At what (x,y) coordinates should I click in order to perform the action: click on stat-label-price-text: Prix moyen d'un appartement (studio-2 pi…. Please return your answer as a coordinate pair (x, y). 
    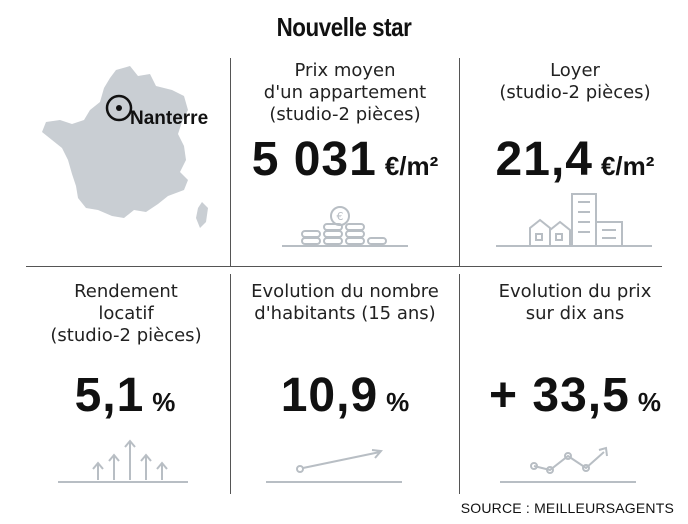
    Looking at the image, I should click on (345, 92).